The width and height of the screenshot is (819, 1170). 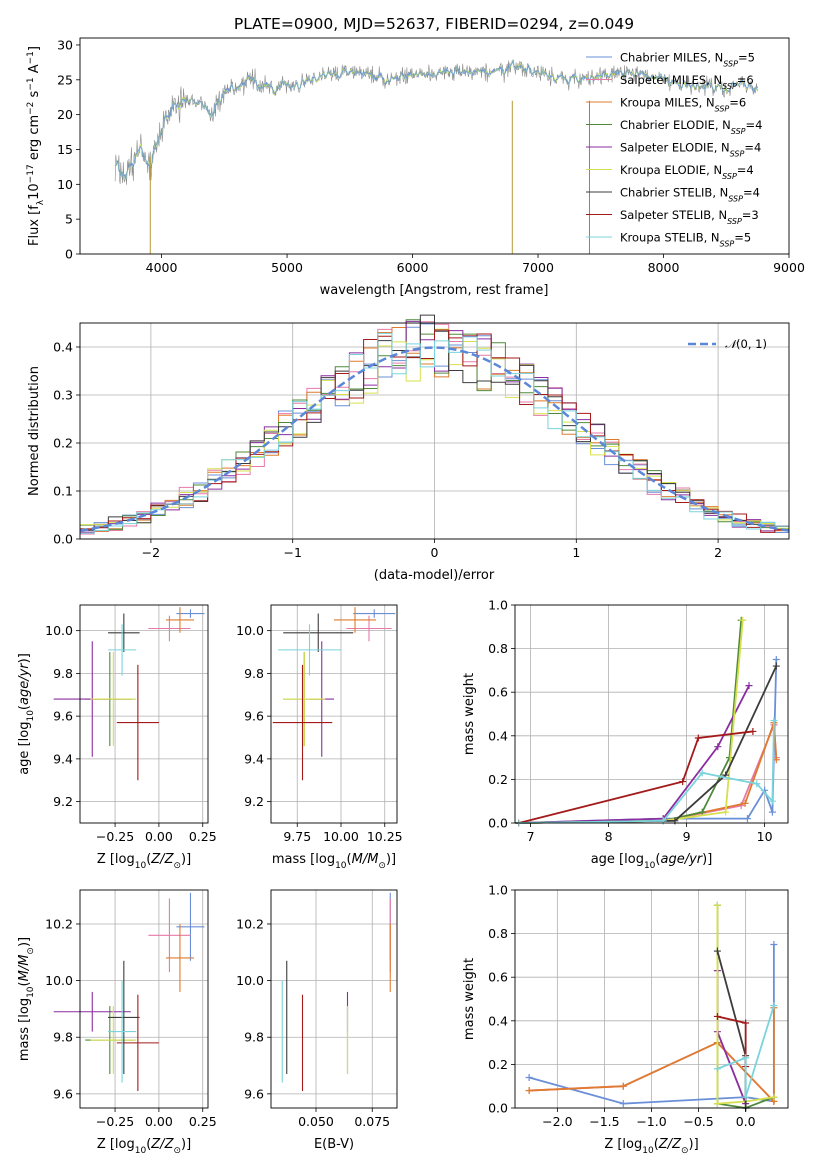 What do you see at coordinates (687, 836) in the screenshot?
I see `x-tick-label: 9` at bounding box center [687, 836].